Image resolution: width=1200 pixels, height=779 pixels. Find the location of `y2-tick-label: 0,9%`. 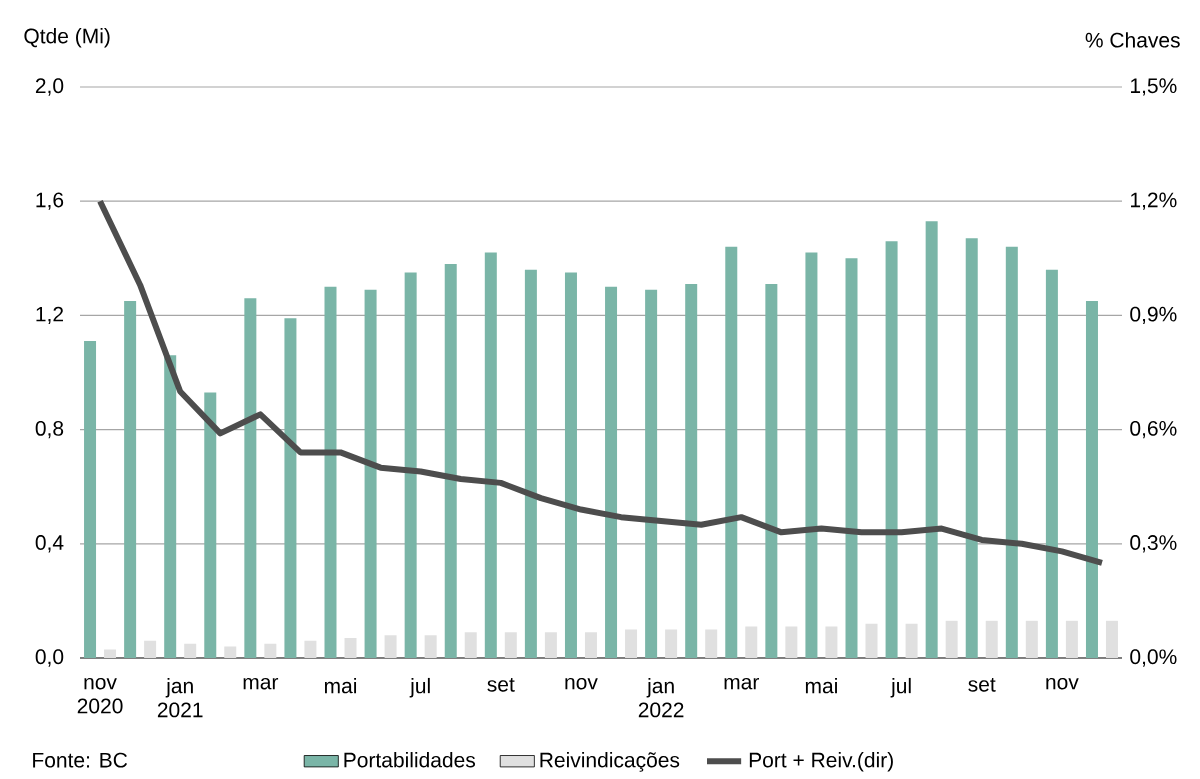

y2-tick-label: 0,9% is located at coordinates (1153, 315).